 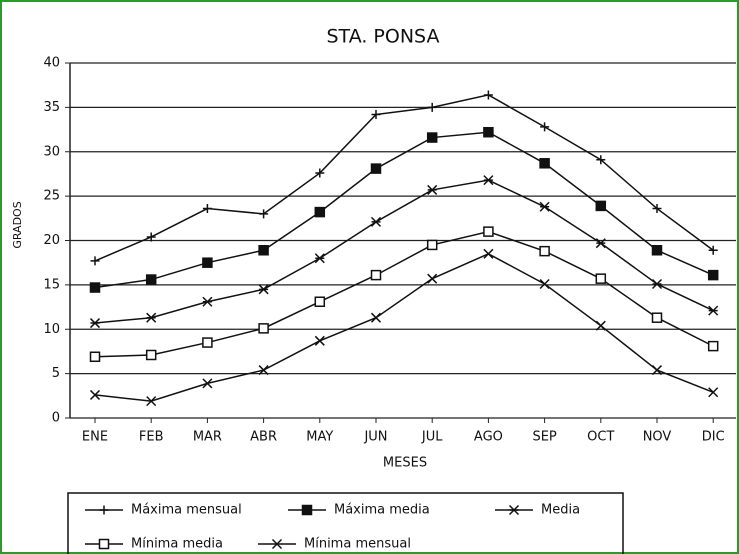 What do you see at coordinates (56, 373) in the screenshot?
I see `y-tick-label: 5` at bounding box center [56, 373].